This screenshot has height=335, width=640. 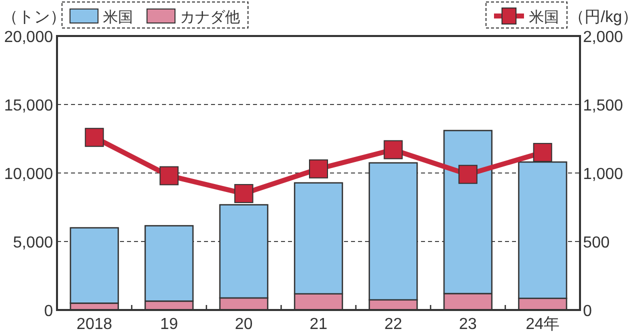 What do you see at coordinates (603, 37) in the screenshot?
I see `y2-tick-label: 2,000` at bounding box center [603, 37].